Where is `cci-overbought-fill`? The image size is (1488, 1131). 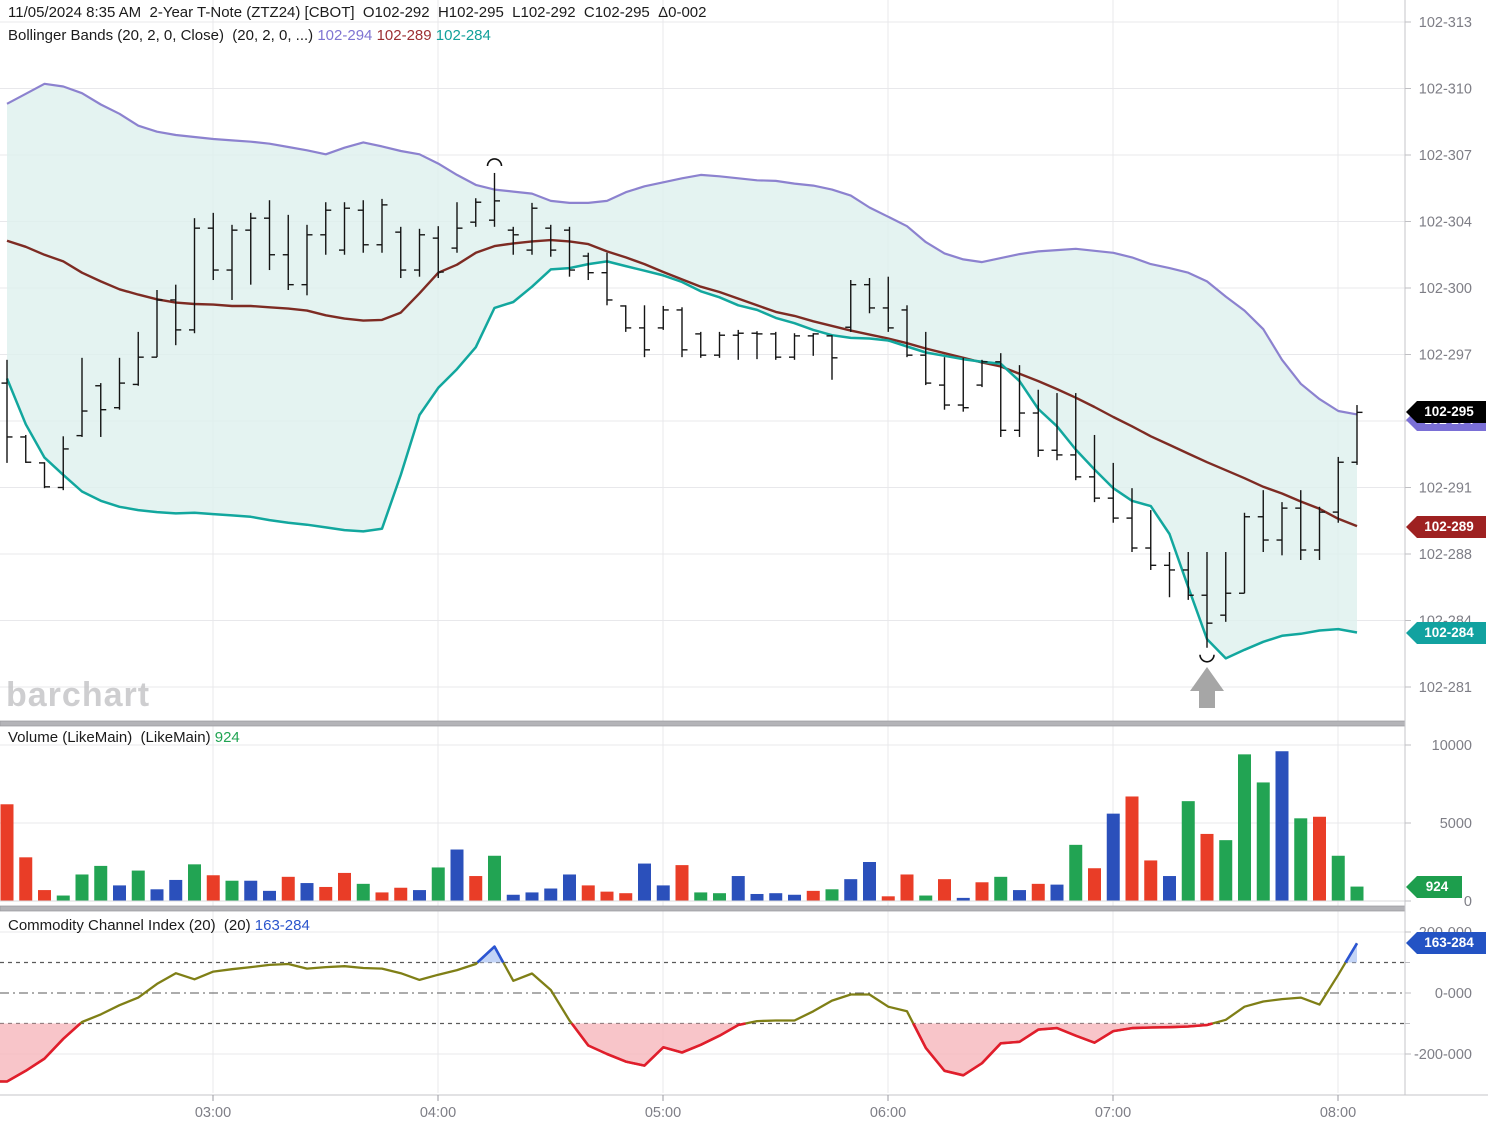 cci-overbought-fill is located at coordinates (490, 954).